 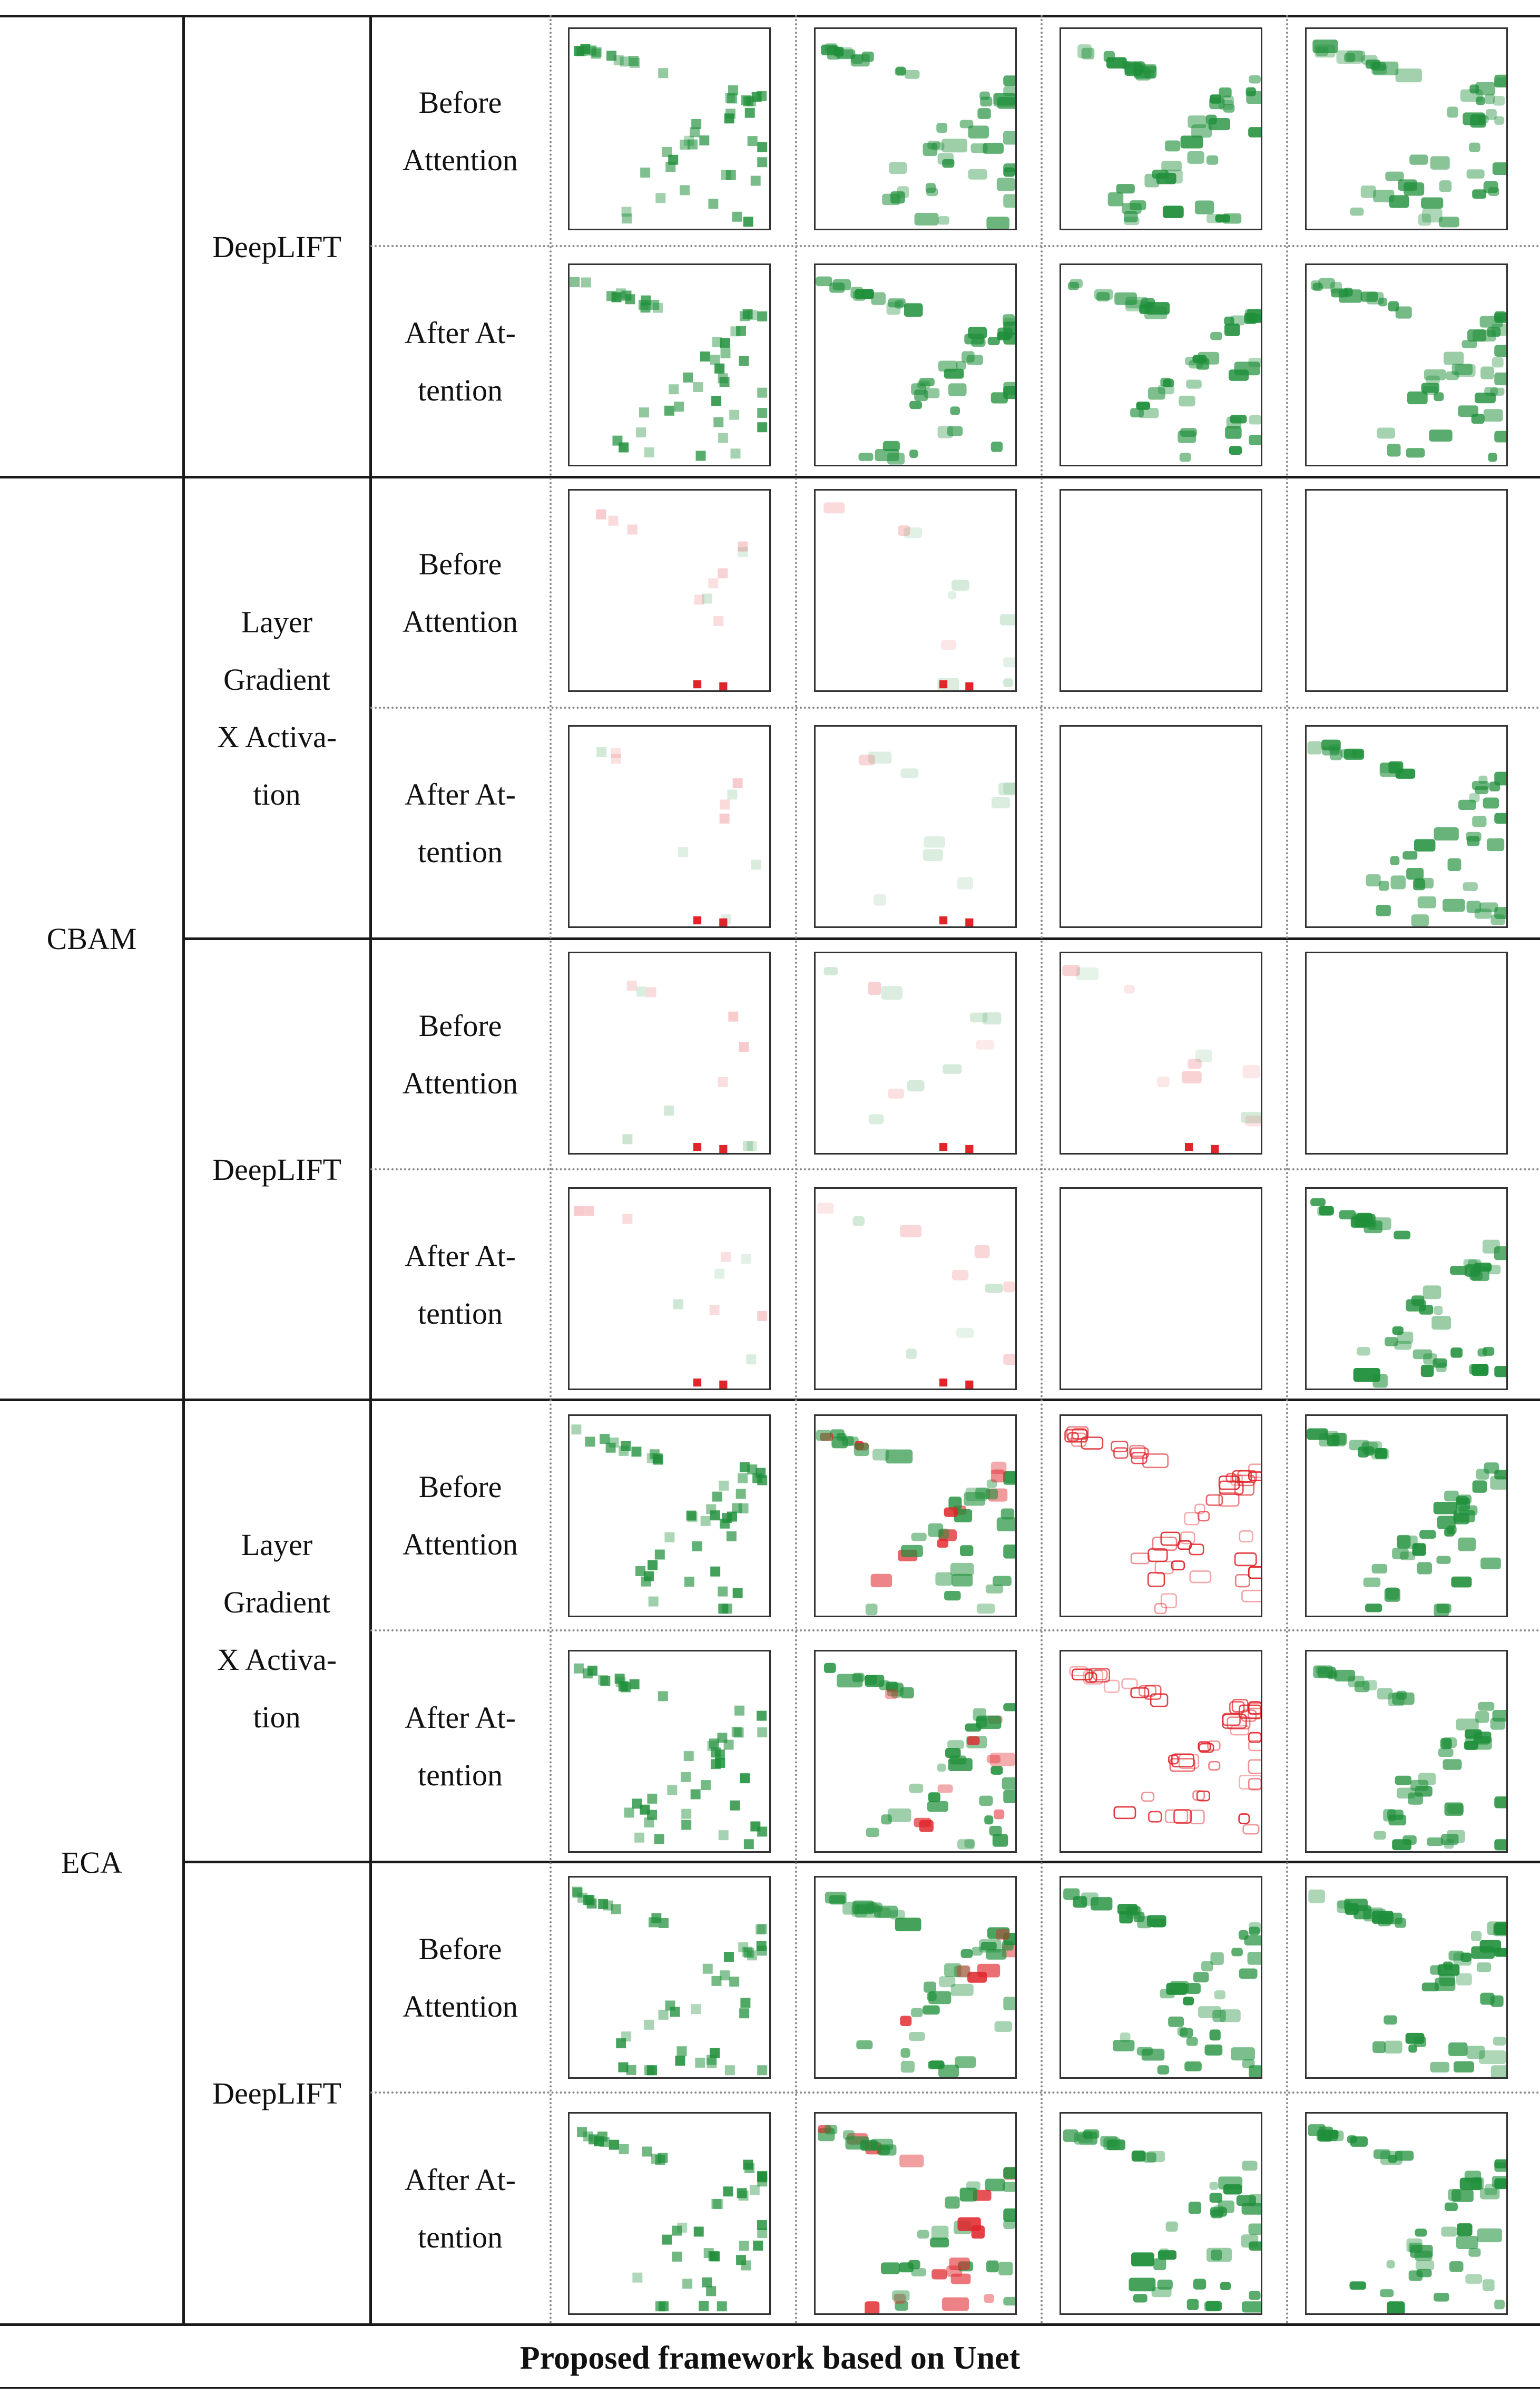 What do you see at coordinates (91, 1862) in the screenshot?
I see `group-label-eca: ECA` at bounding box center [91, 1862].